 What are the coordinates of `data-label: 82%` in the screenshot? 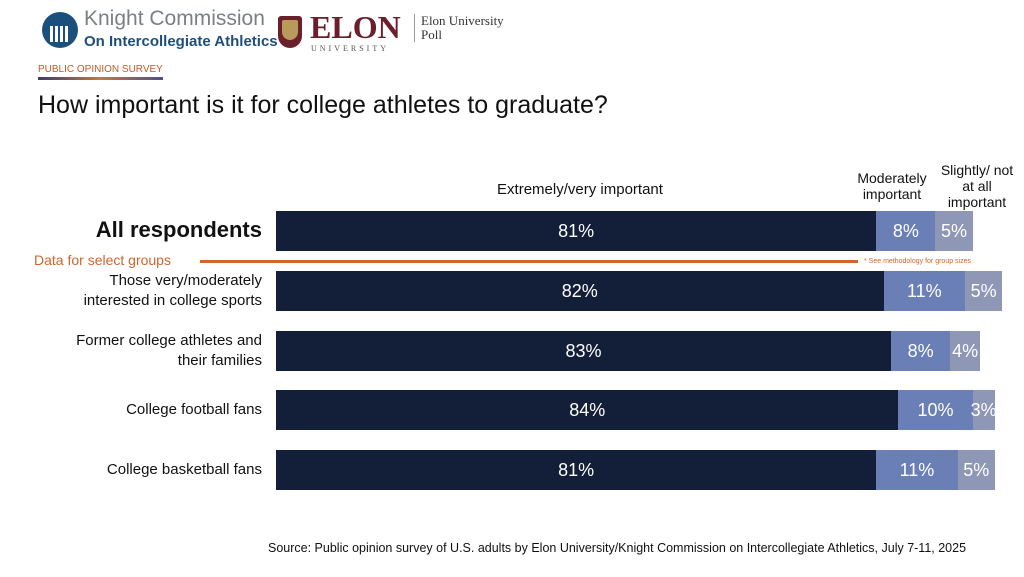 It's located at (579, 290).